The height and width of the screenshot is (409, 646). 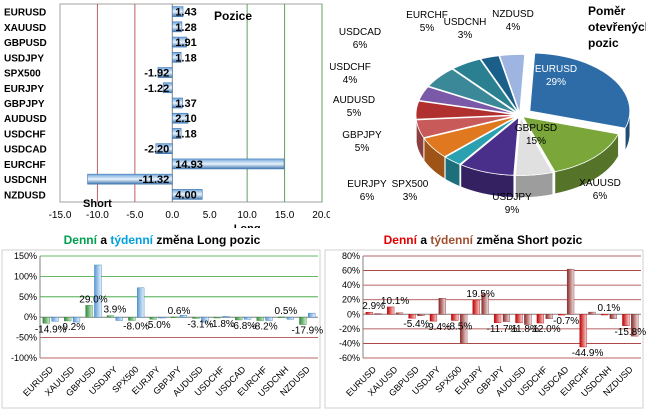 What do you see at coordinates (25, 276) in the screenshot?
I see `y-tick-label: 100%` at bounding box center [25, 276].